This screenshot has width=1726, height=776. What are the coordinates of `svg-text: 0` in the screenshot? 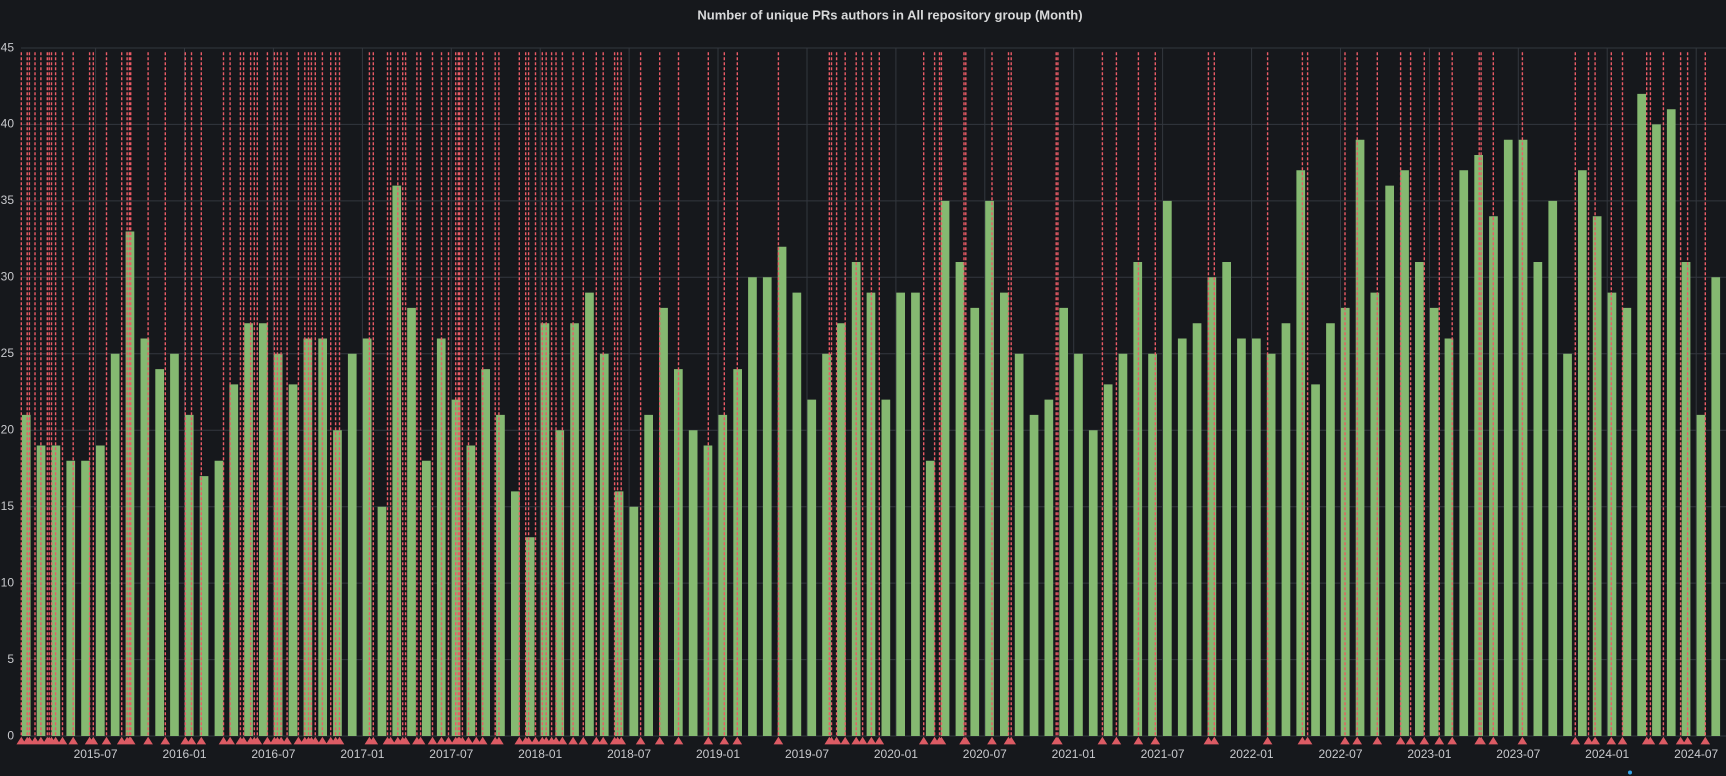 It's located at (10, 735).